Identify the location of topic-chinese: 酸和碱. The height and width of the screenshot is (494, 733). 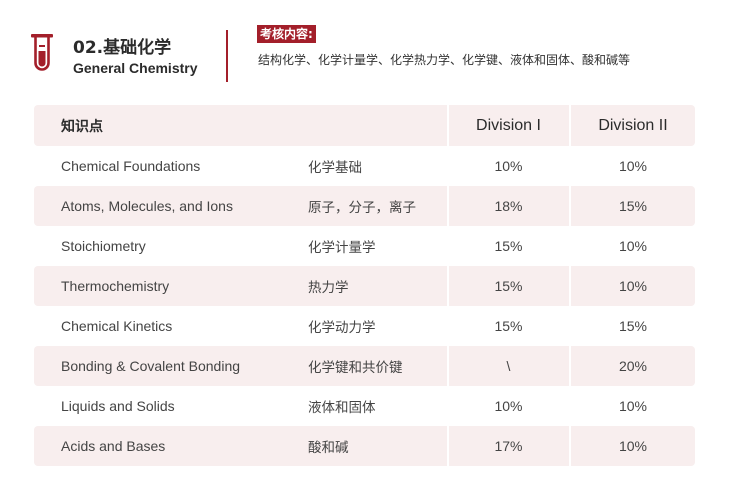
(328, 448).